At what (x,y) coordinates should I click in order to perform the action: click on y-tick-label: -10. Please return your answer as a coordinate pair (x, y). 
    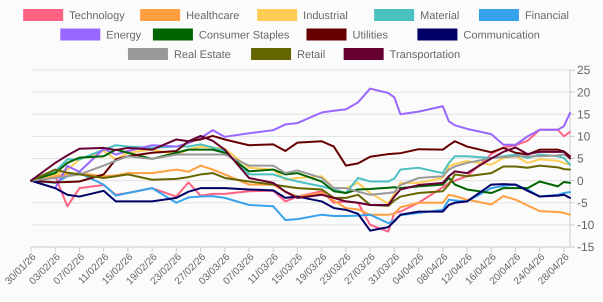
    Looking at the image, I should click on (586, 225).